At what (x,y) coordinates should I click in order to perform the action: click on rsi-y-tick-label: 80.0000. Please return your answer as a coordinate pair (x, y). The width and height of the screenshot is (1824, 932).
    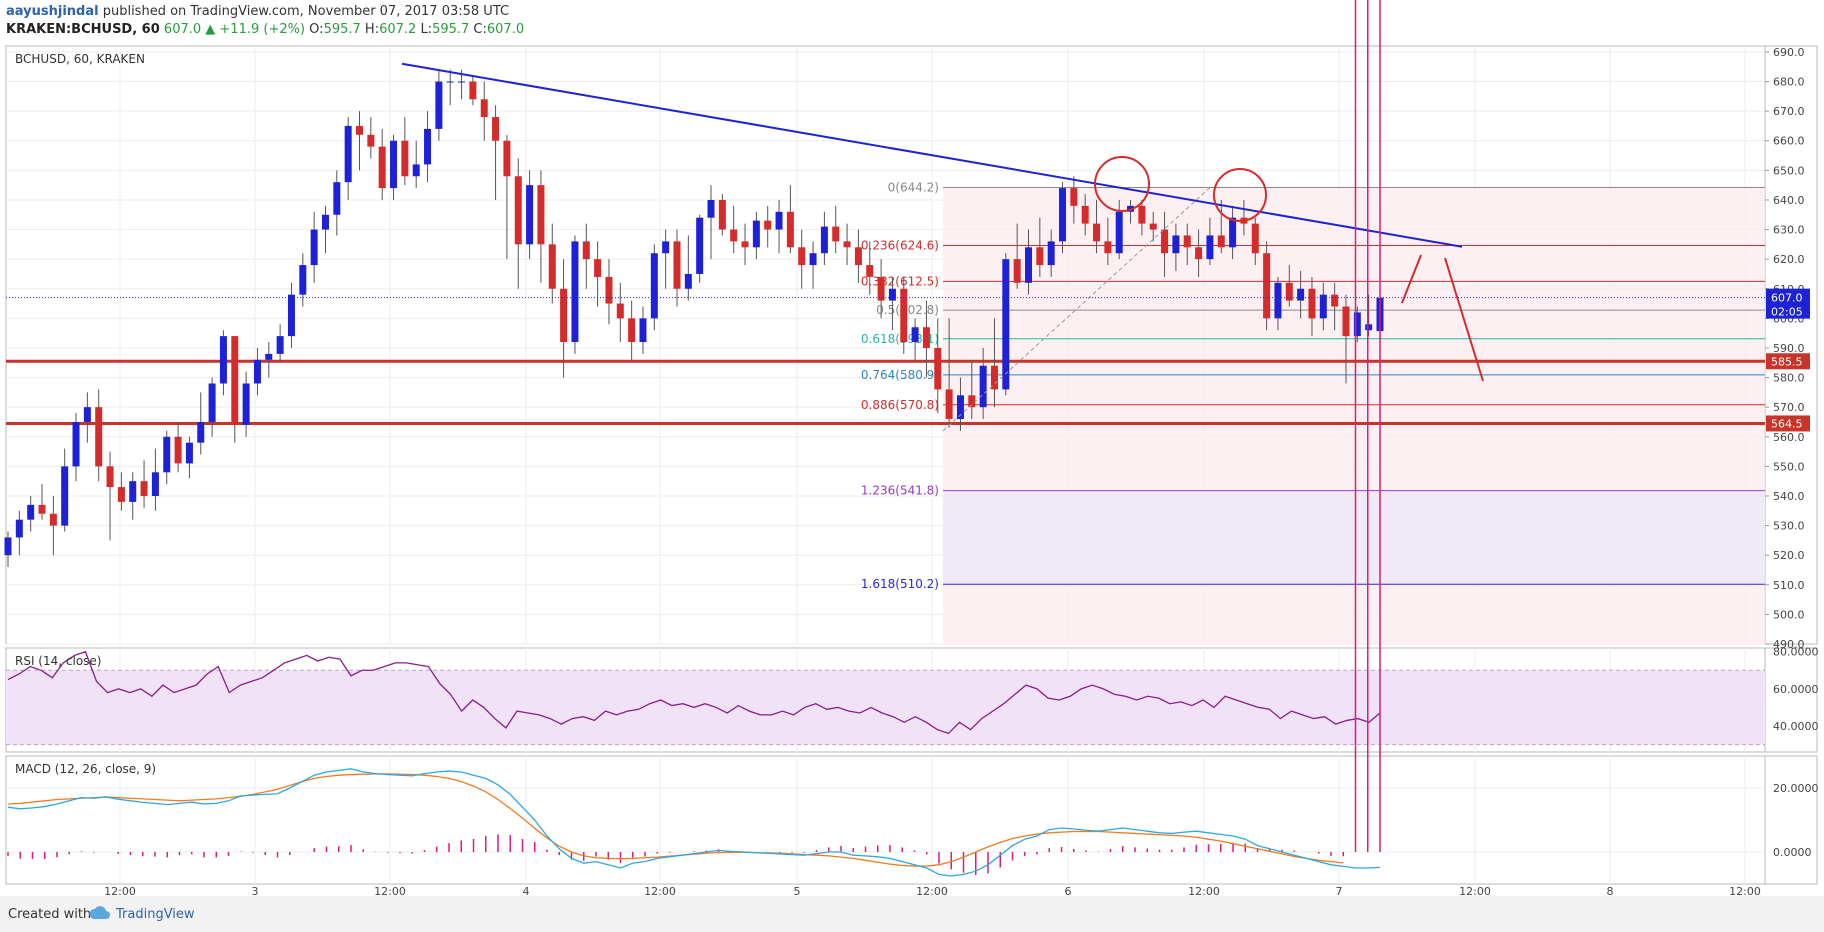
    Looking at the image, I should click on (1796, 652).